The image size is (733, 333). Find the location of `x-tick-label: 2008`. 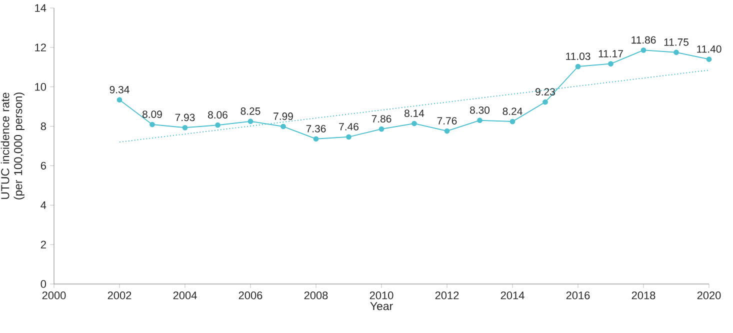

x-tick-label: 2008 is located at coordinates (316, 296).